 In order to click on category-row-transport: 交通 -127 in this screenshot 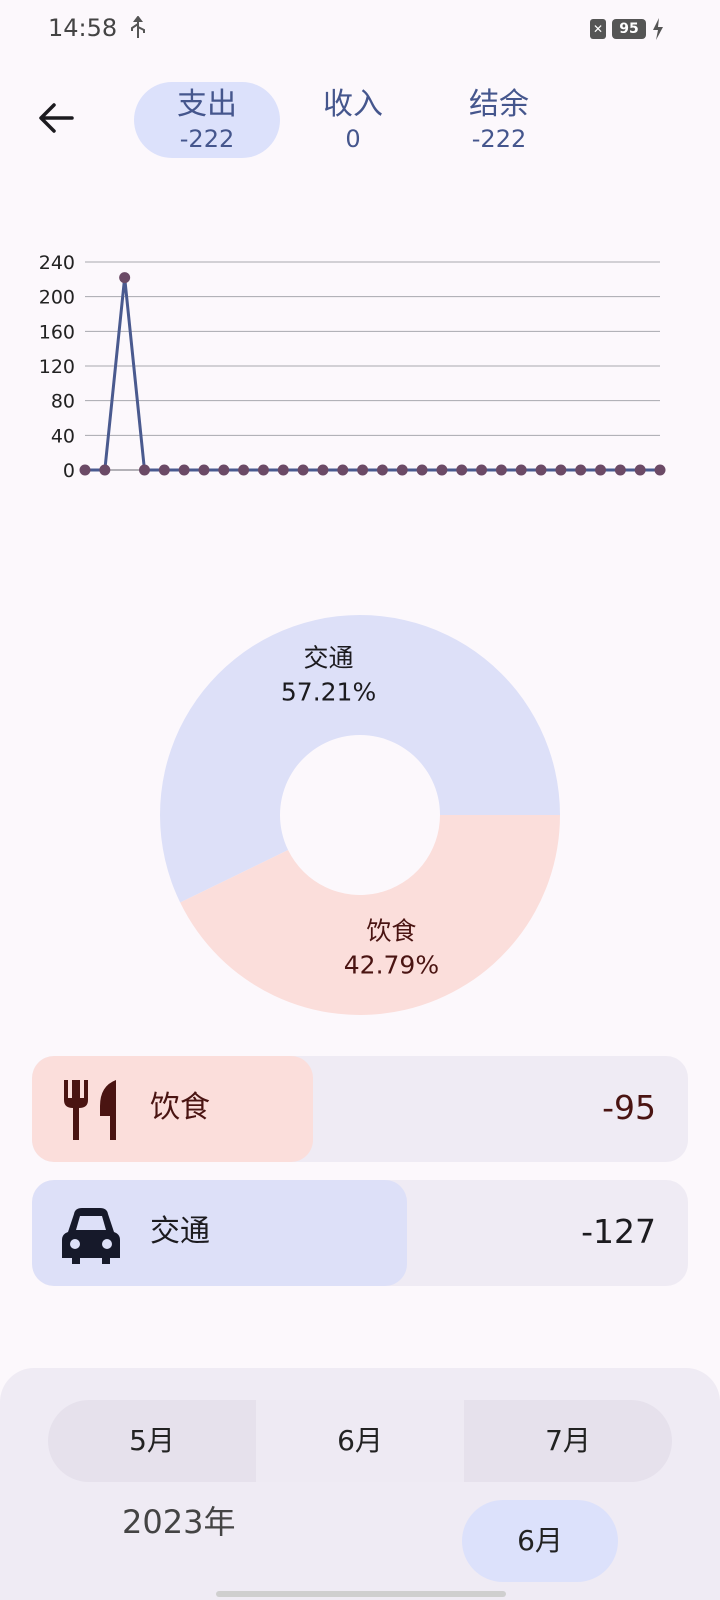, I will do `click(360, 1233)`.